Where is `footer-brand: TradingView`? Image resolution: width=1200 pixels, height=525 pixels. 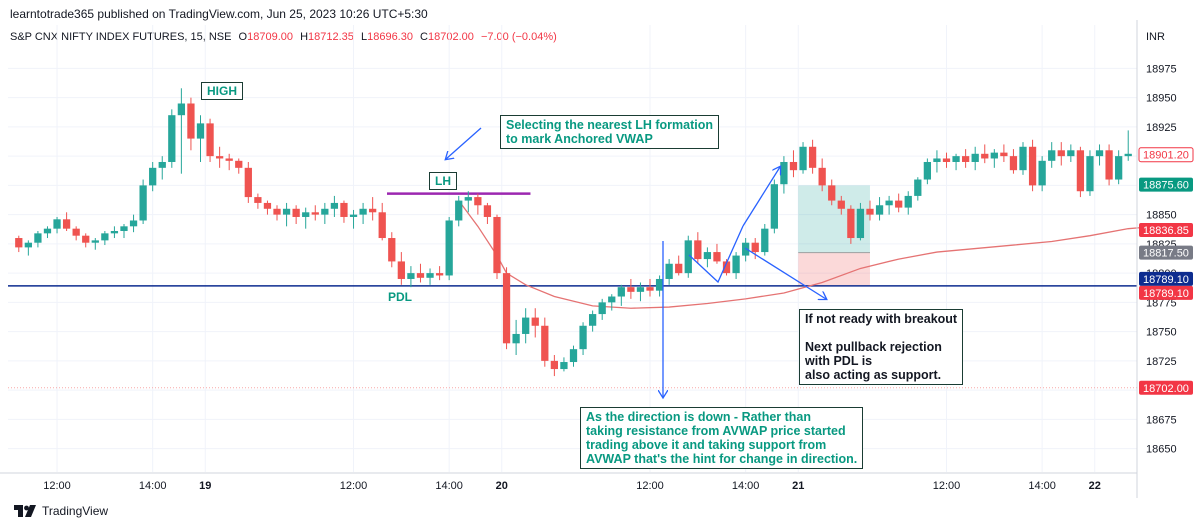
footer-brand: TradingView is located at coordinates (75, 511).